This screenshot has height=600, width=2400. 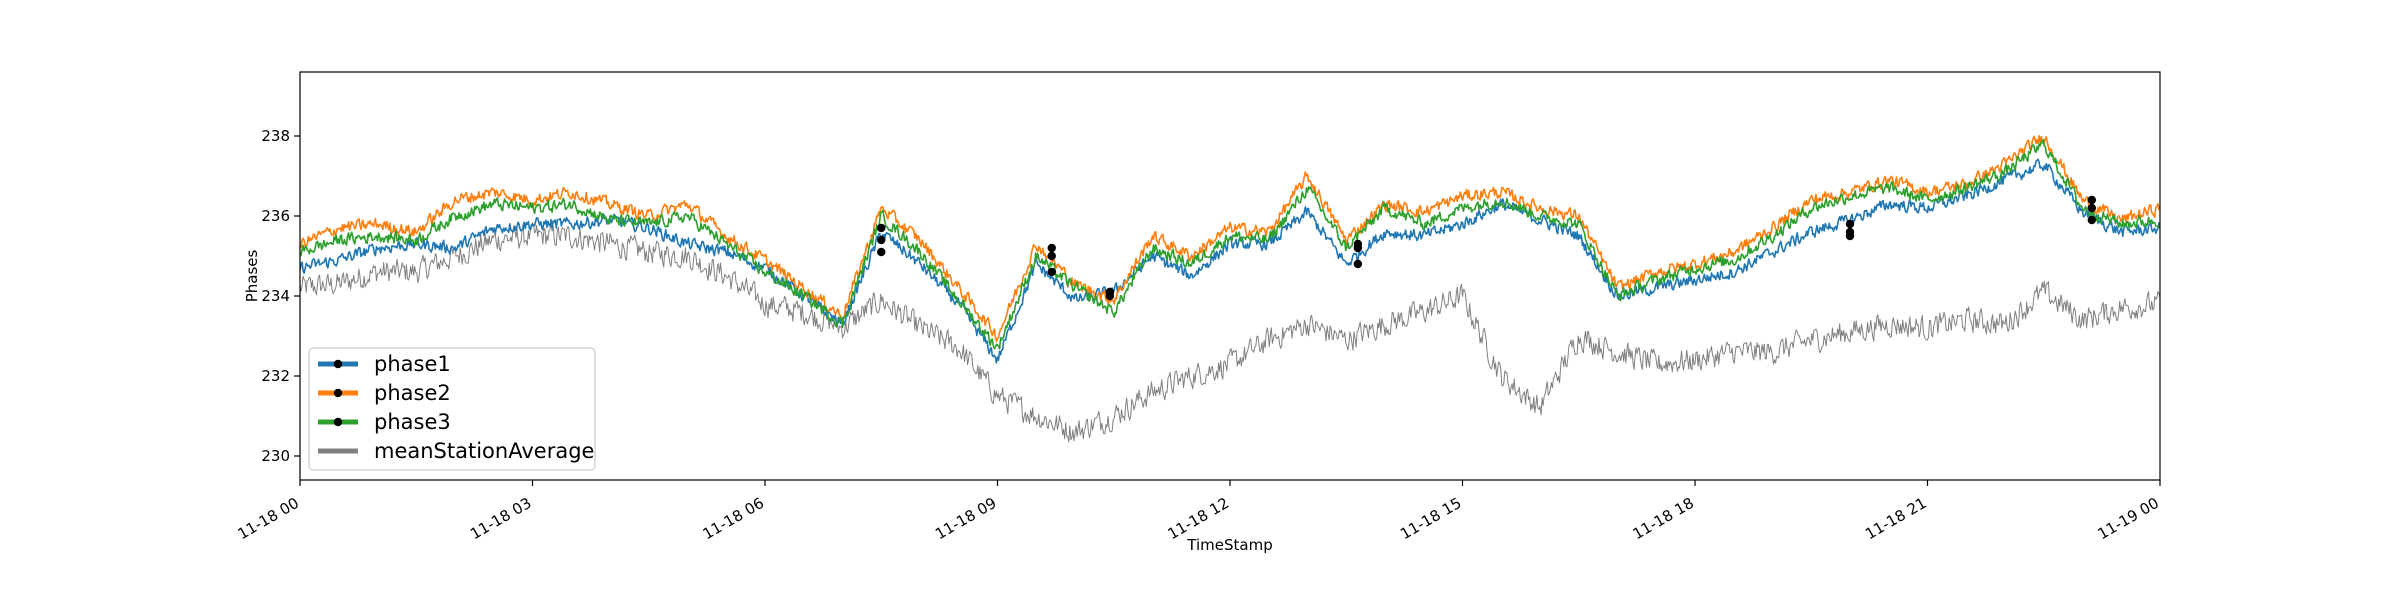 I want to click on legend-marker-phase2, so click(x=338, y=393).